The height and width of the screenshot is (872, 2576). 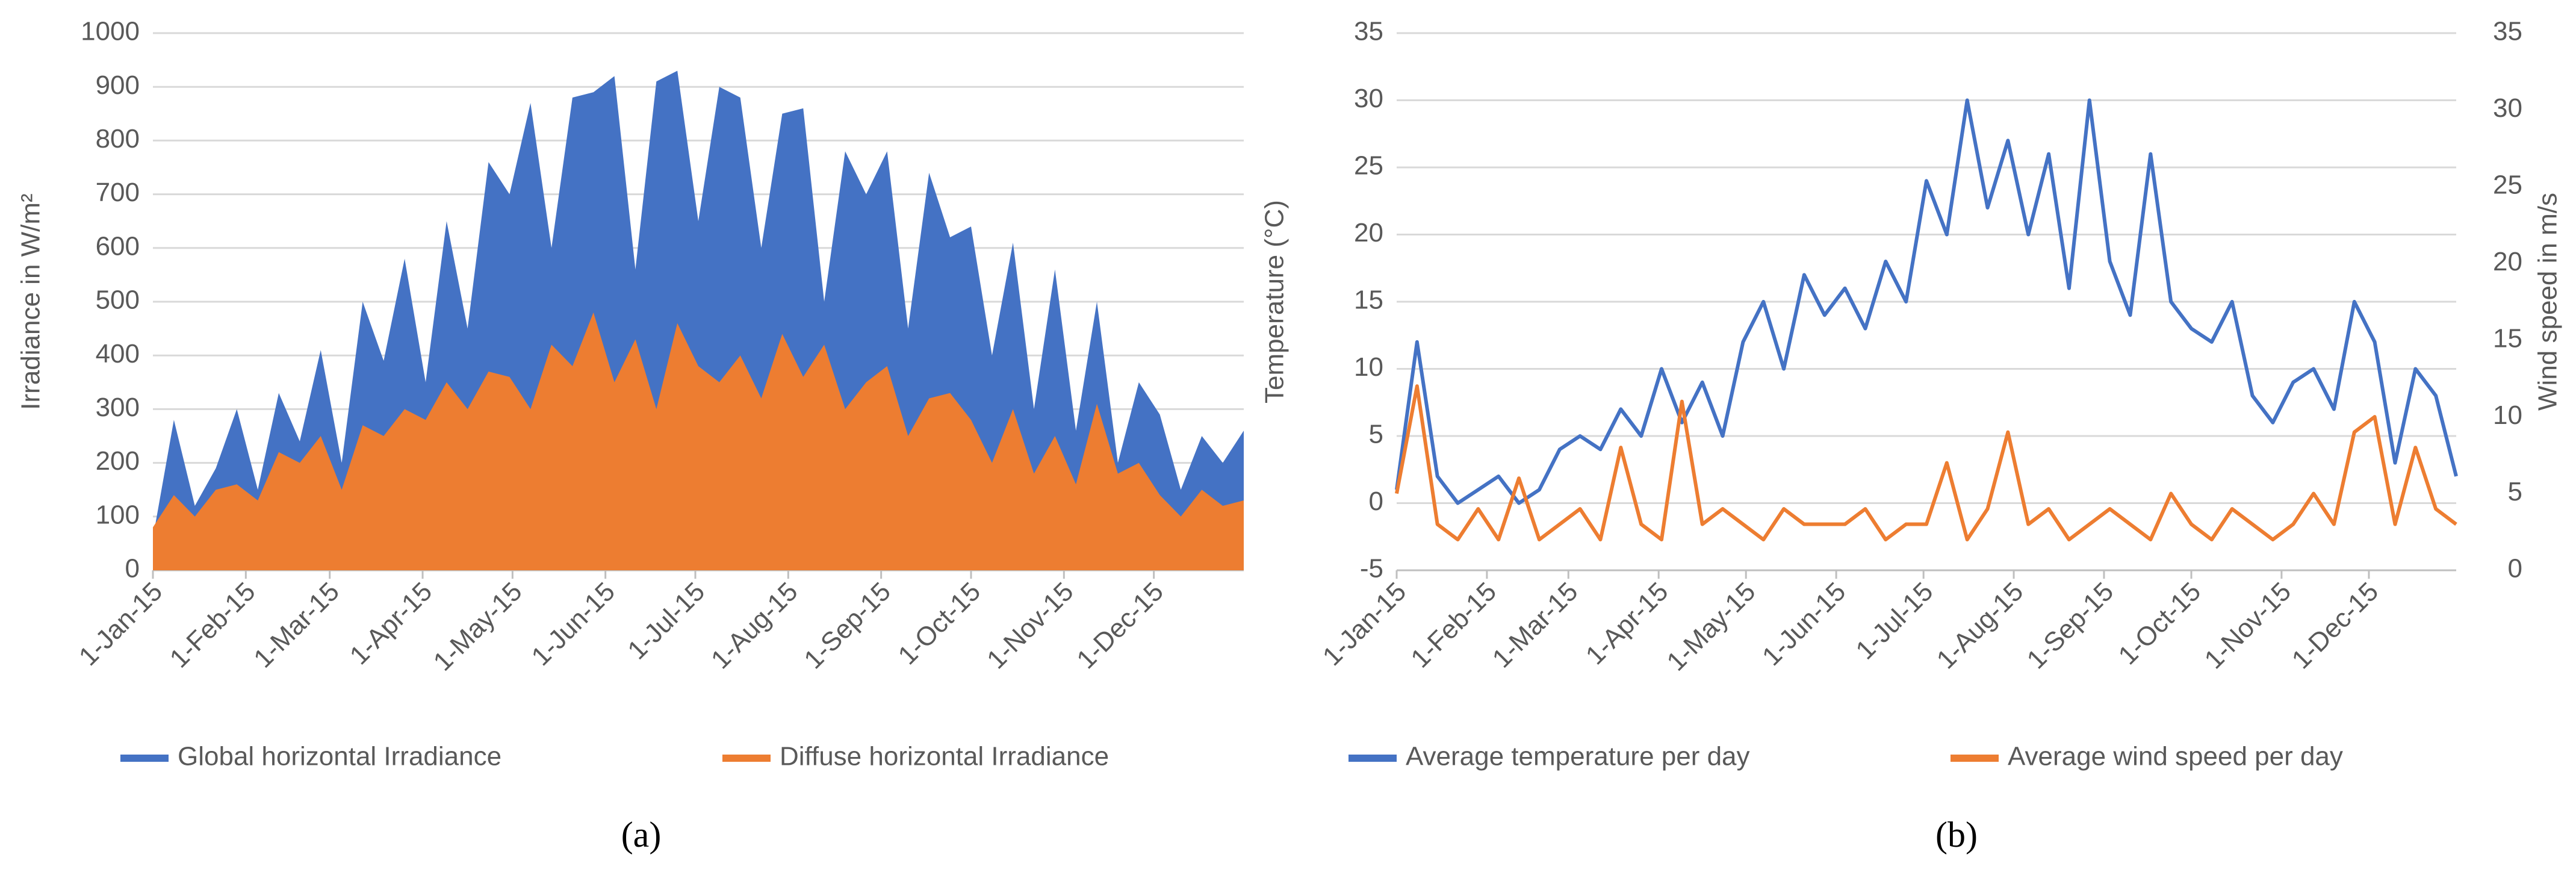 What do you see at coordinates (31, 301) in the screenshot?
I see `y-axis-title: Irradiance in W/m²` at bounding box center [31, 301].